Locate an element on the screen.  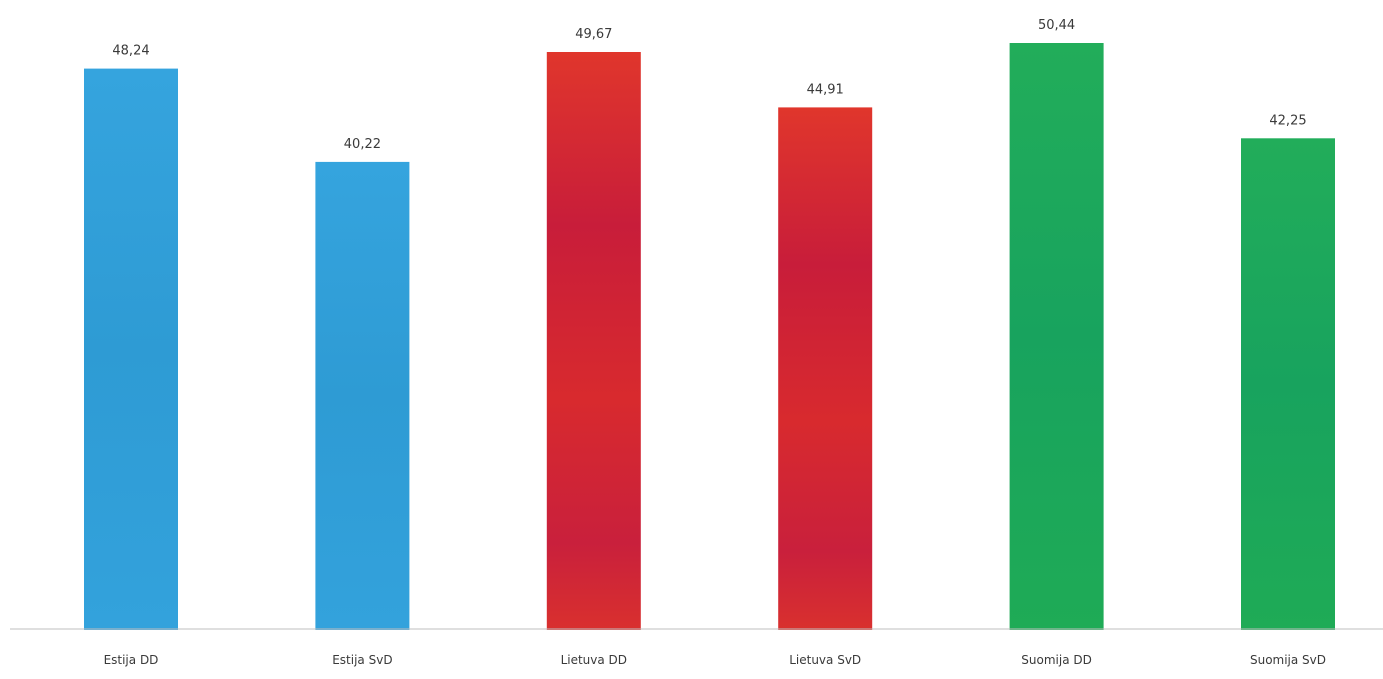
x-tick-label: Lietuva SvD is located at coordinates (825, 660).